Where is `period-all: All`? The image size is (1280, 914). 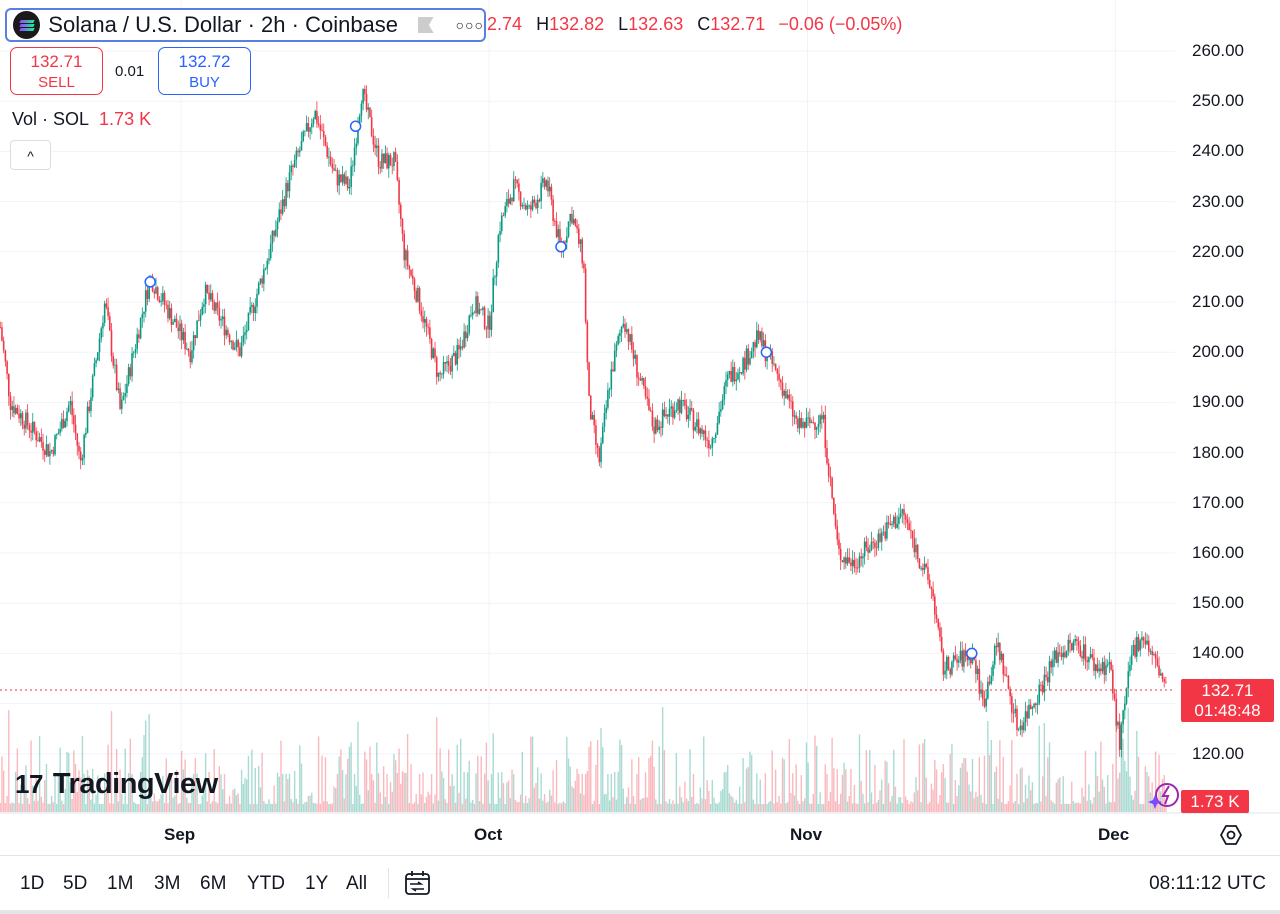
period-all: All is located at coordinates (357, 883).